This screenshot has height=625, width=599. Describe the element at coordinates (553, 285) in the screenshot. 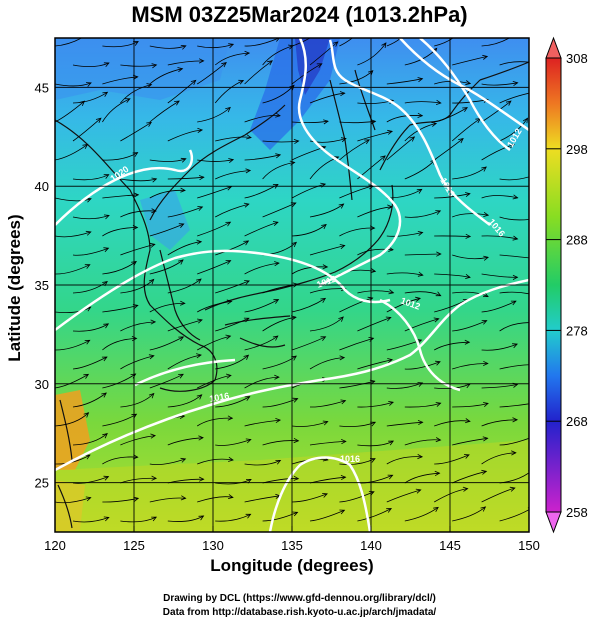

I see `colorbar-scale` at that location.